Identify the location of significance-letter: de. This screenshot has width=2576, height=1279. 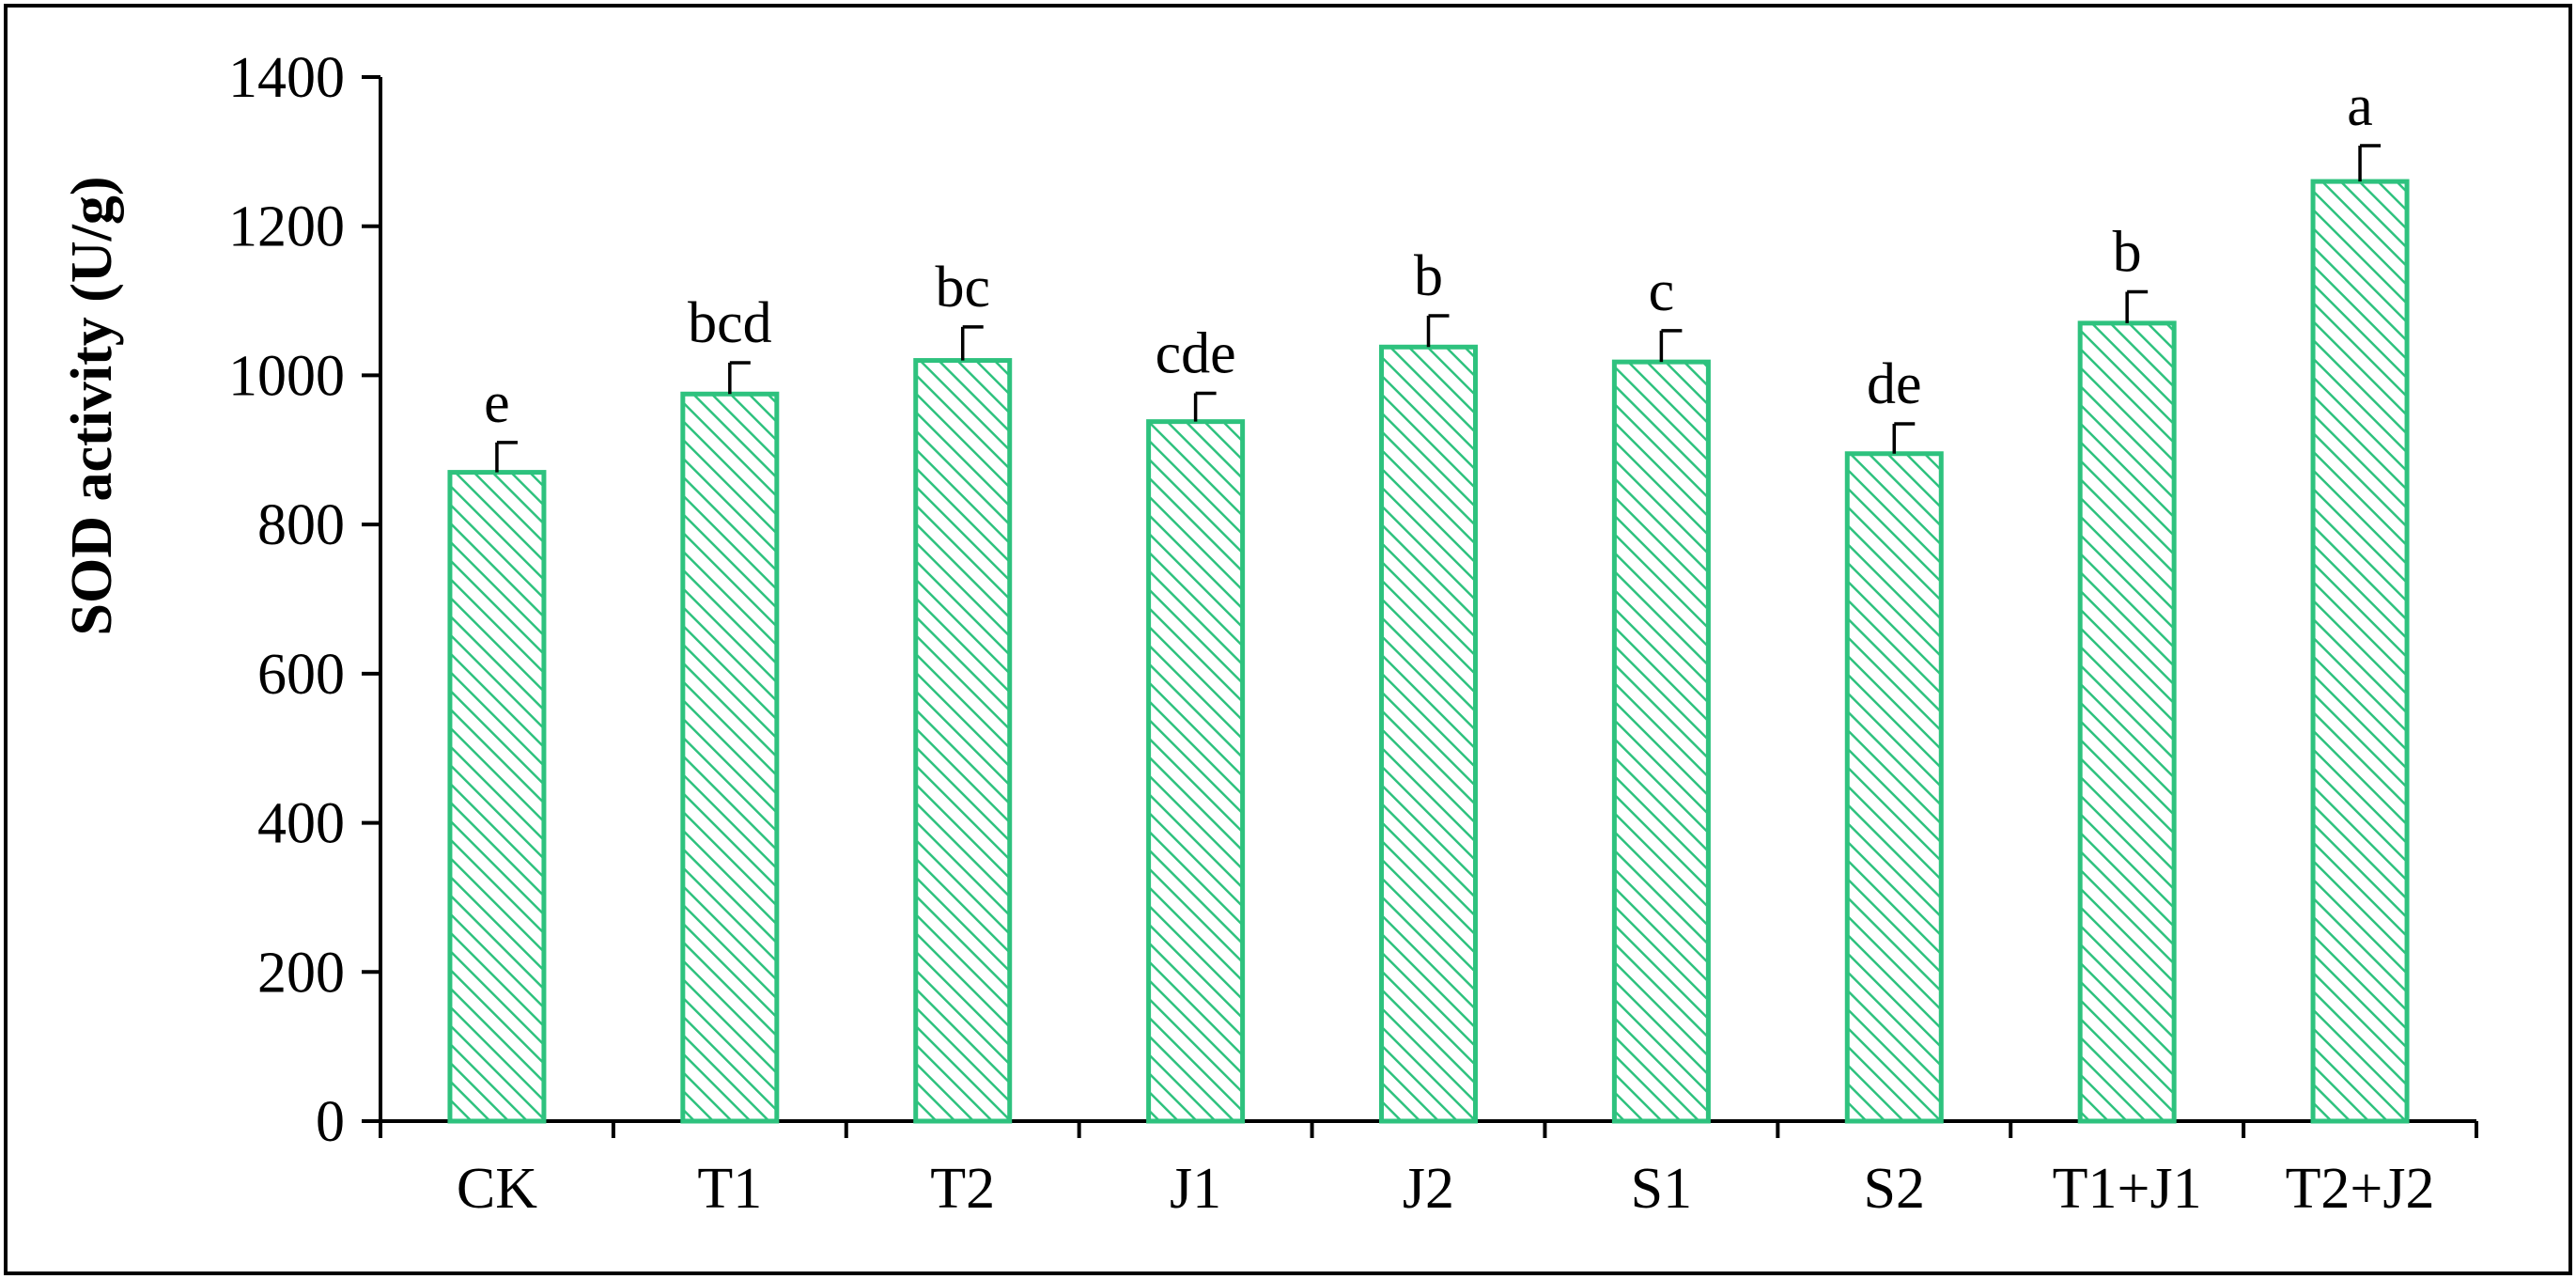
(1894, 384).